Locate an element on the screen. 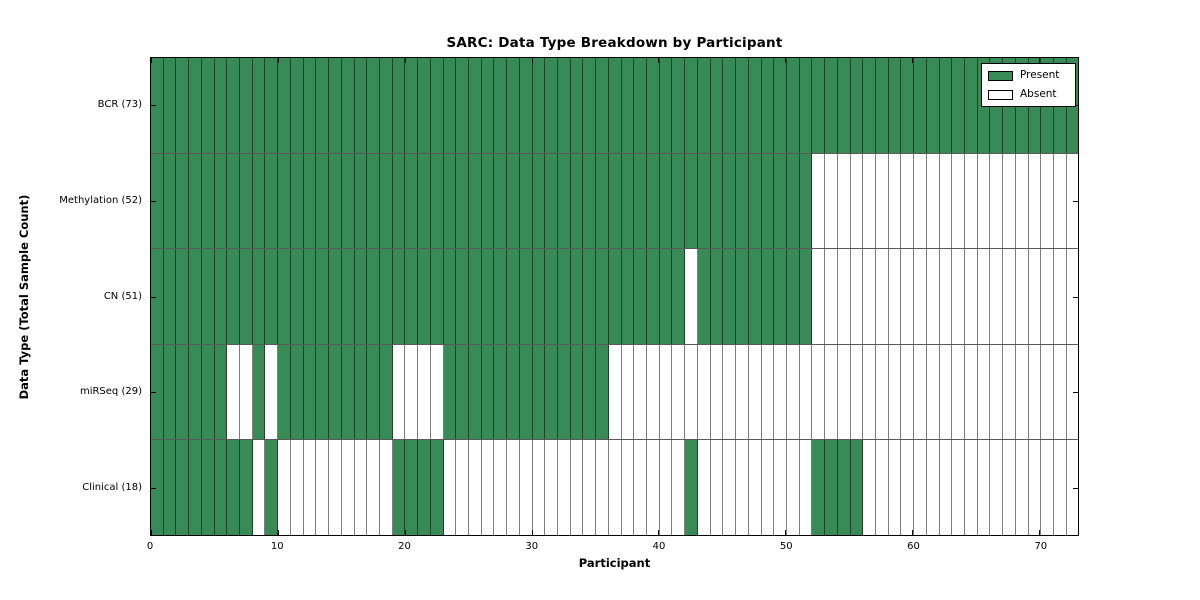  legend-item-absent: Absent is located at coordinates (1028, 94).